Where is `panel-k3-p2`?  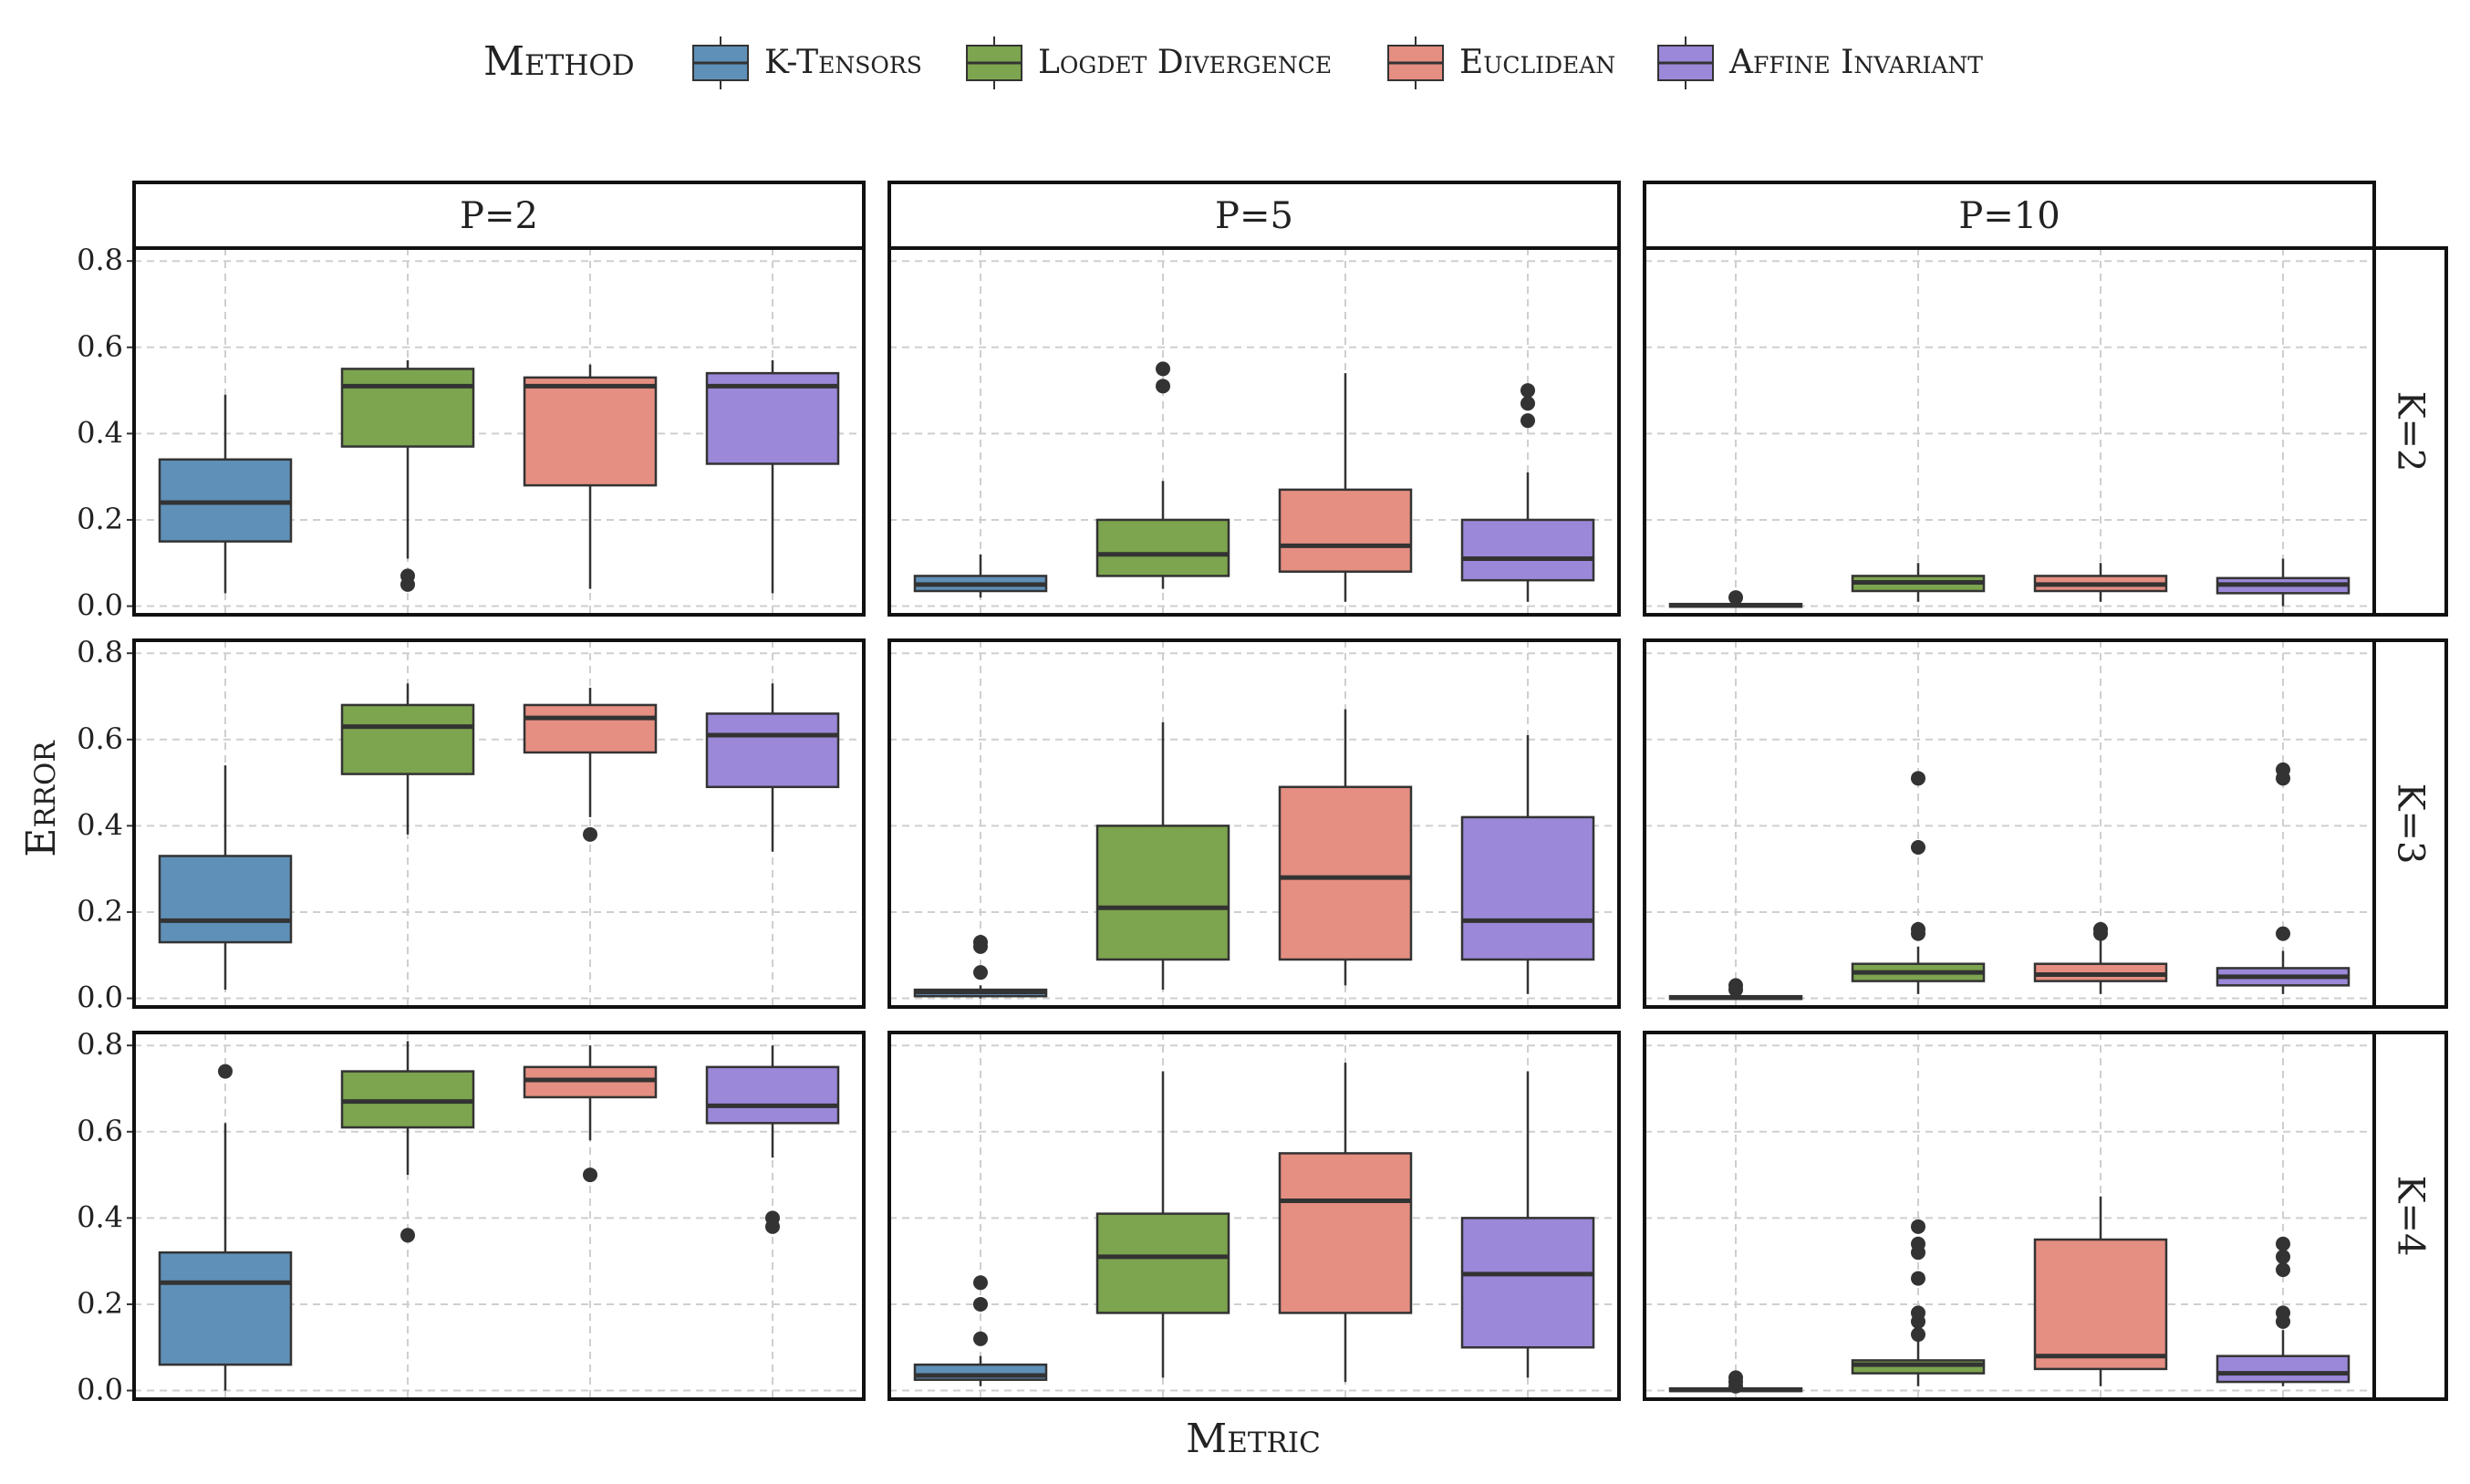 panel-k3-p2 is located at coordinates (499, 824).